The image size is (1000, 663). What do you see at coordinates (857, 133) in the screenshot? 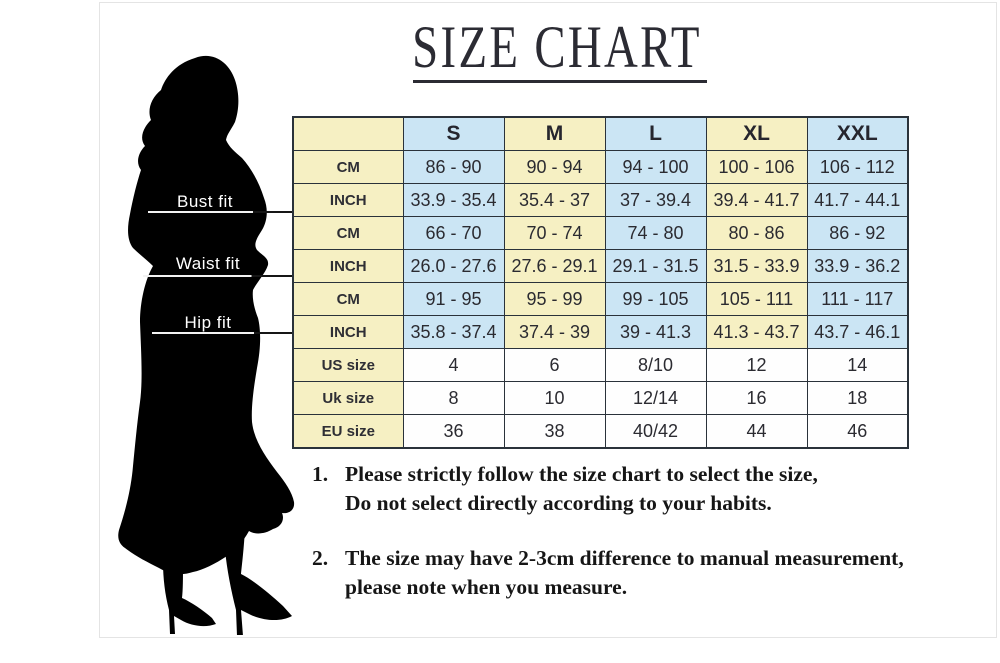
I see `size-col-header: XXL` at bounding box center [857, 133].